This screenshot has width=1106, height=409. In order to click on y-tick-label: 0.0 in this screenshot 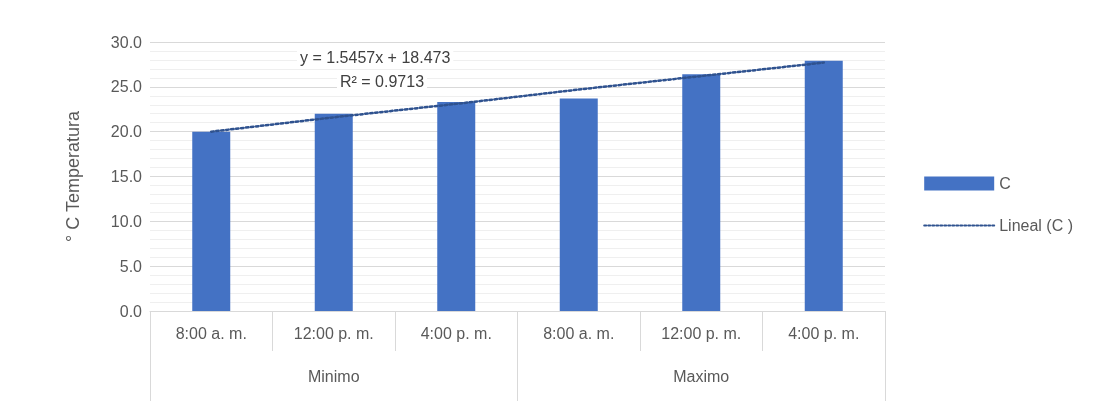, I will do `click(131, 311)`.